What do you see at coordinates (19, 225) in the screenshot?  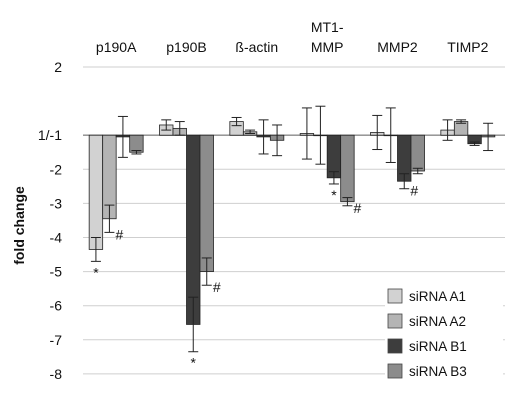 I see `y-axis-label: fold change` at bounding box center [19, 225].